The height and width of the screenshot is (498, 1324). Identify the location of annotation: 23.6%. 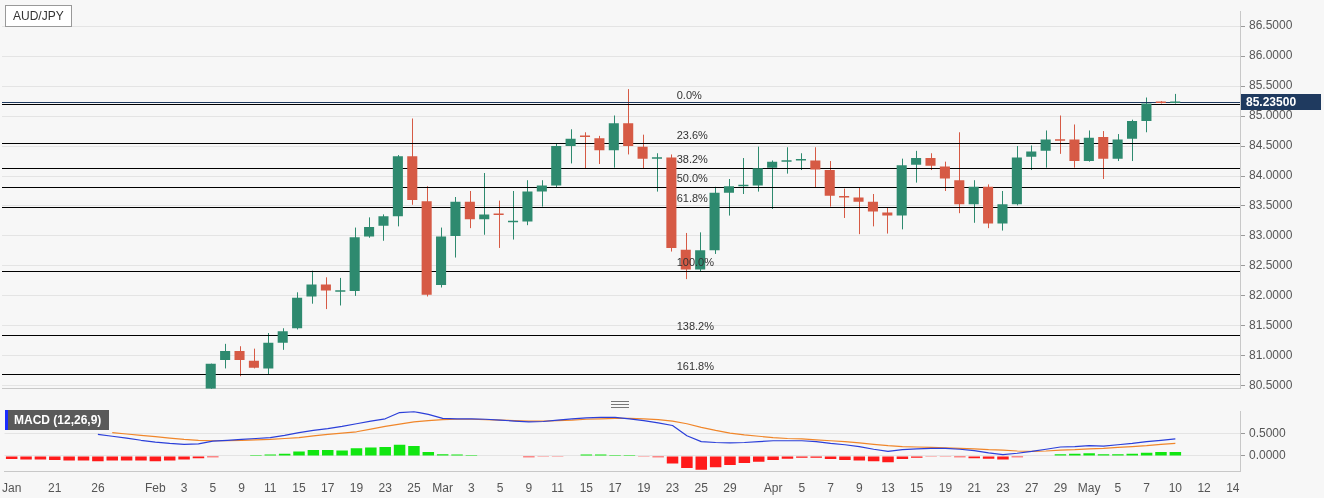
(692, 134).